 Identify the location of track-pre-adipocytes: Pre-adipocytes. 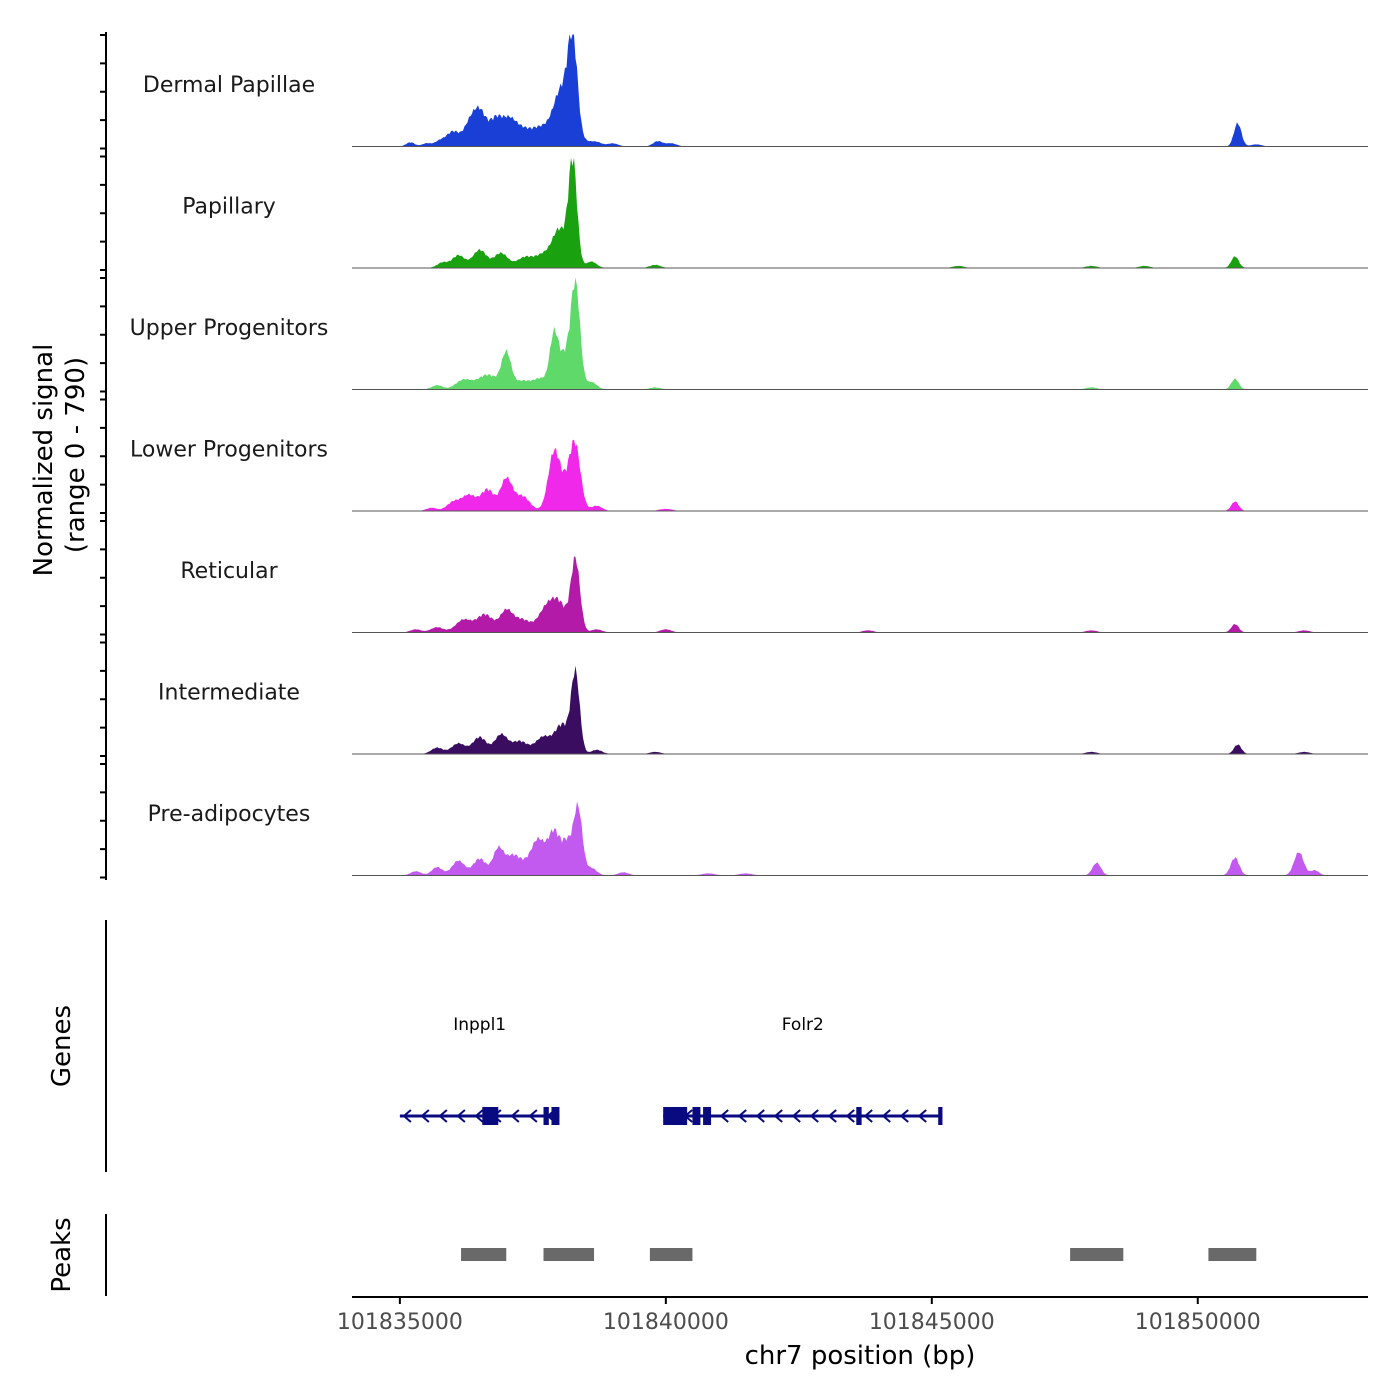
(758, 838).